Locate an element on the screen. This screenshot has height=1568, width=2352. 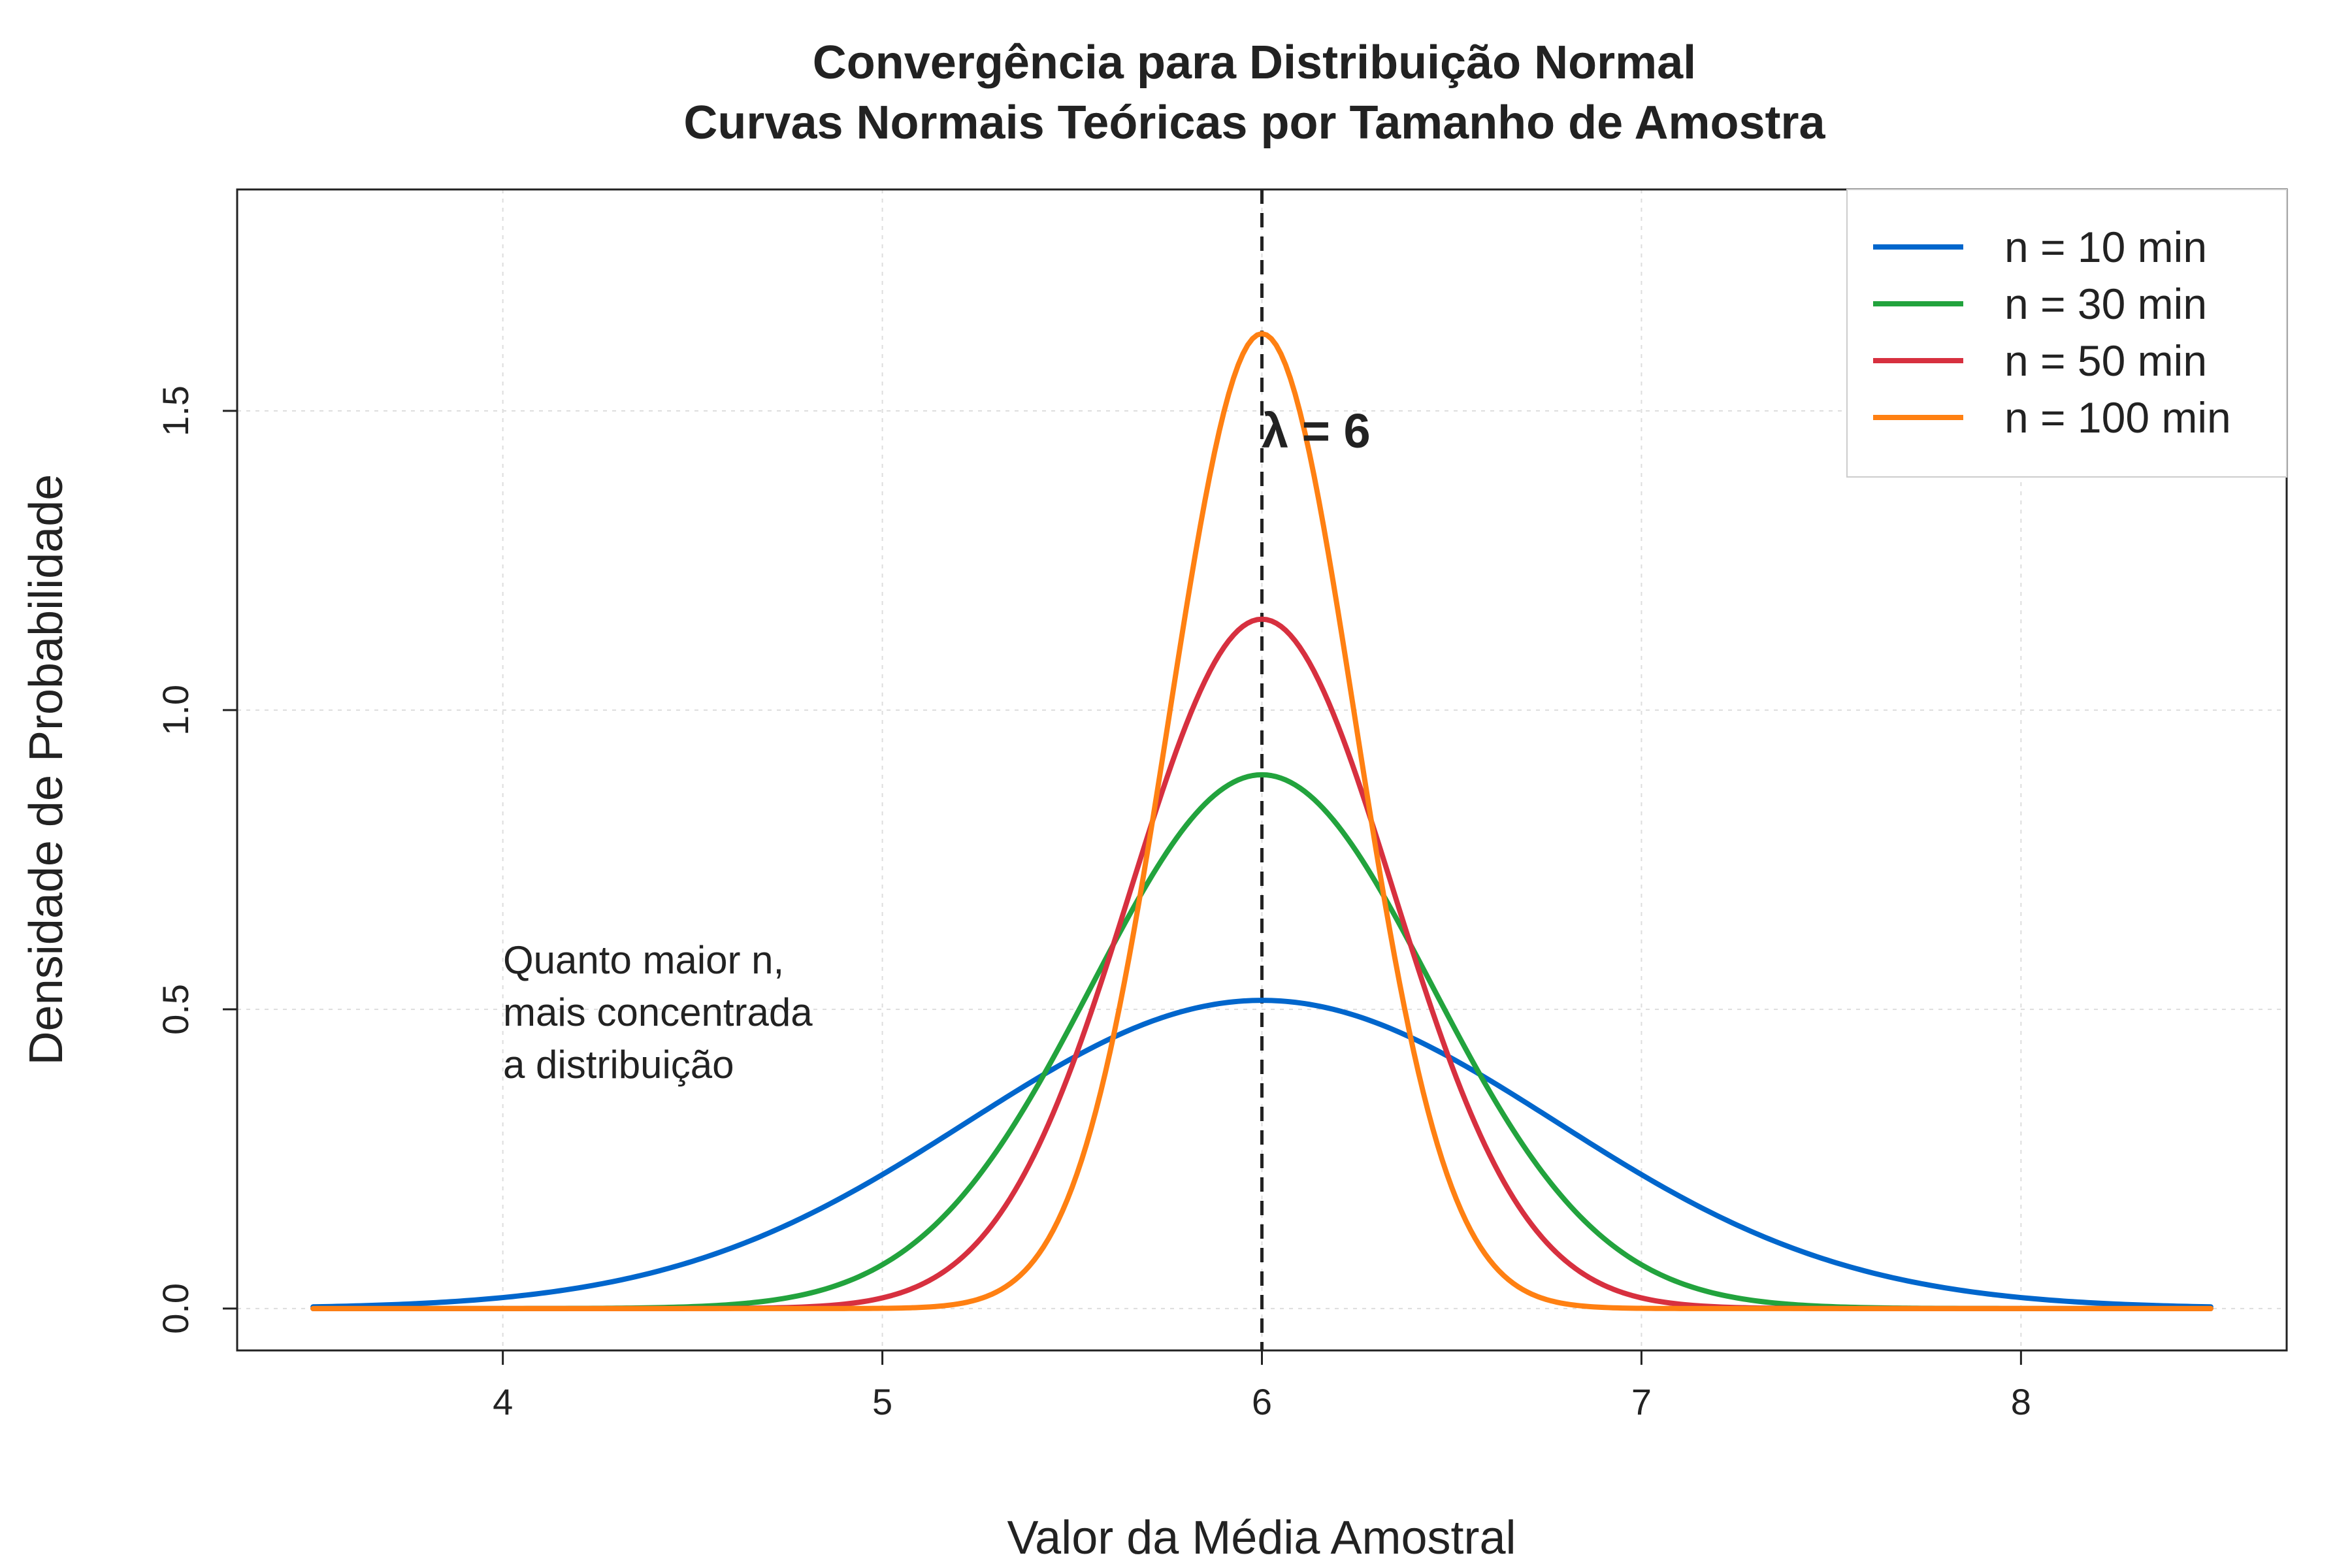
legend-entry: n = 100 min is located at coordinates (2117, 417).